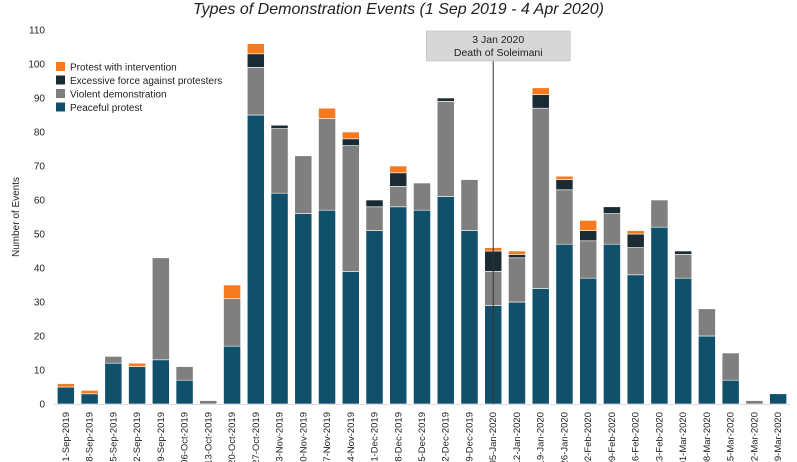  I want to click on x-tick-label: 15-Sep-2019, so click(113, 437).